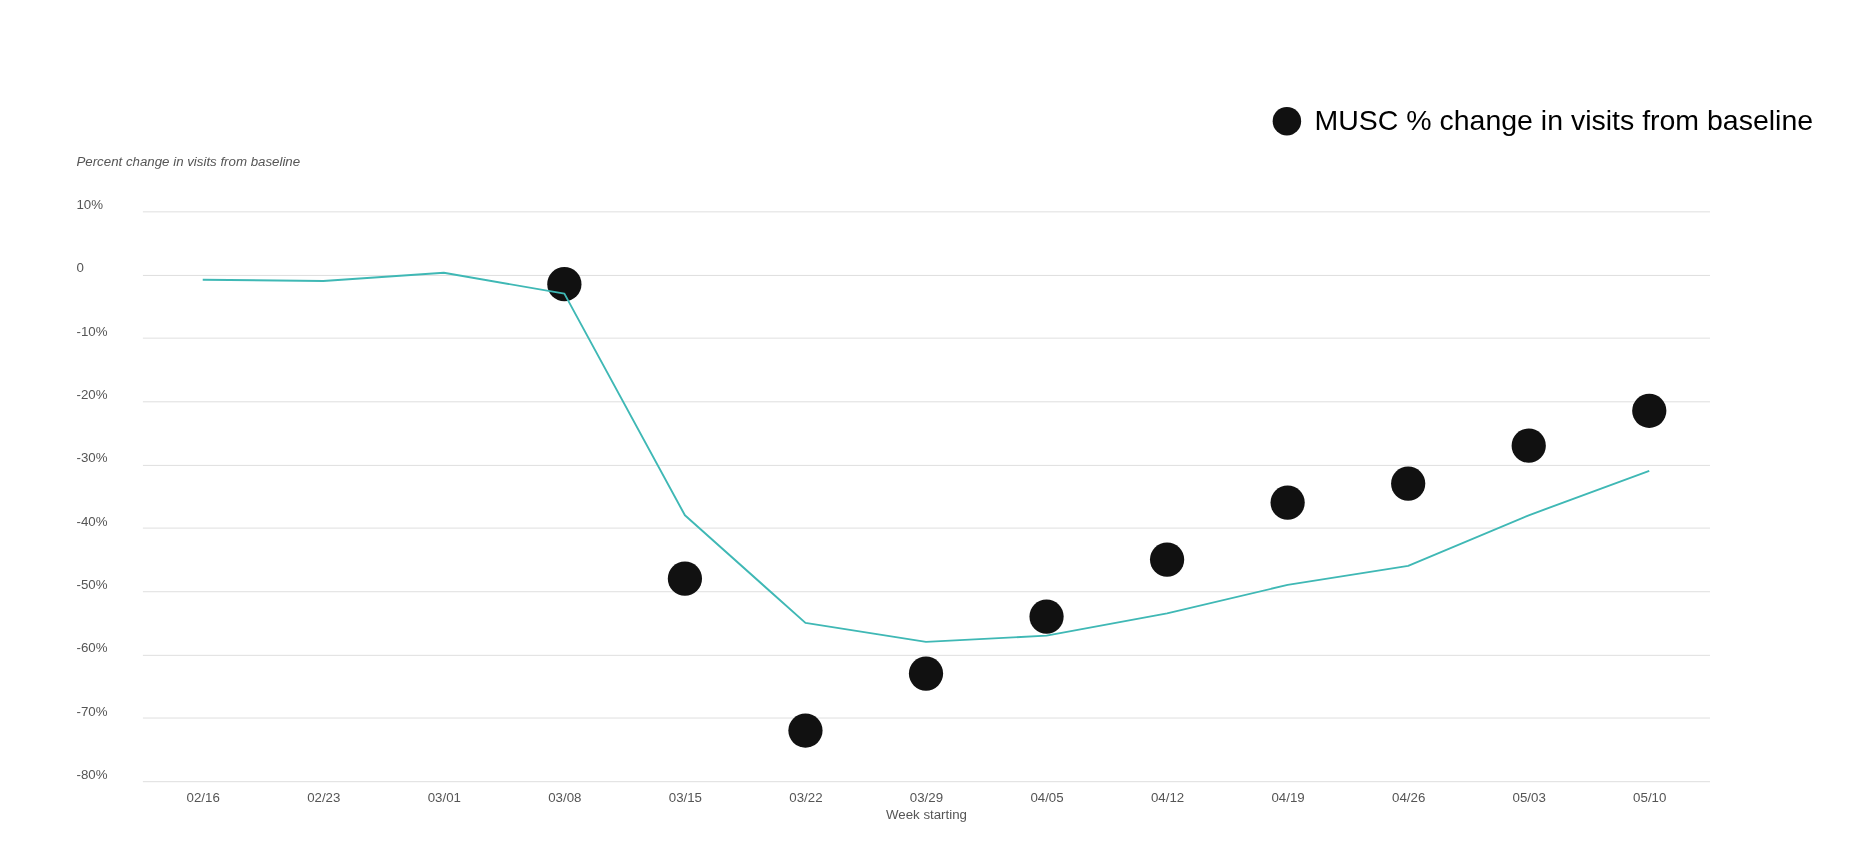 The height and width of the screenshot is (859, 1852). Describe the element at coordinates (80, 268) in the screenshot. I see `y-tick-label: 0` at that location.